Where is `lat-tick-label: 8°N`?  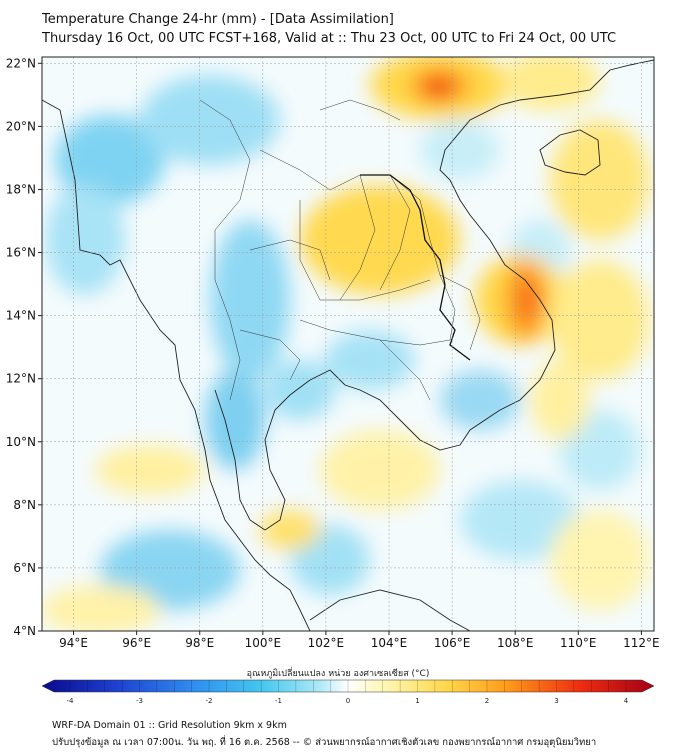
lat-tick-label: 8°N is located at coordinates (24, 505).